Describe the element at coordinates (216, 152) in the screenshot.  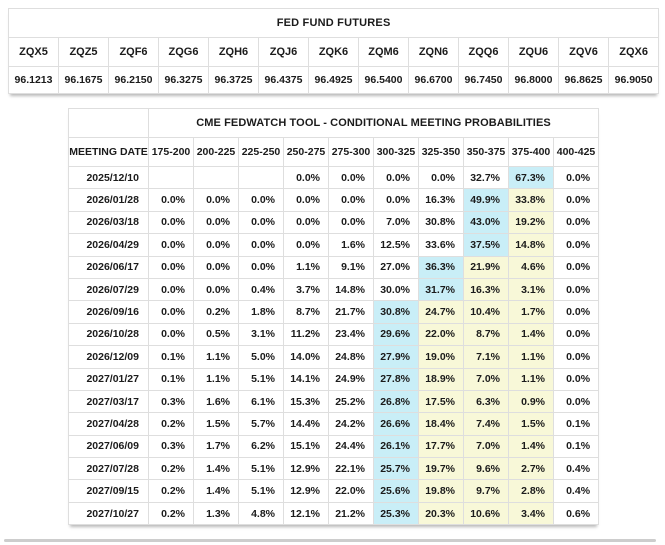
I see `rate-range-header: 200-225` at that location.